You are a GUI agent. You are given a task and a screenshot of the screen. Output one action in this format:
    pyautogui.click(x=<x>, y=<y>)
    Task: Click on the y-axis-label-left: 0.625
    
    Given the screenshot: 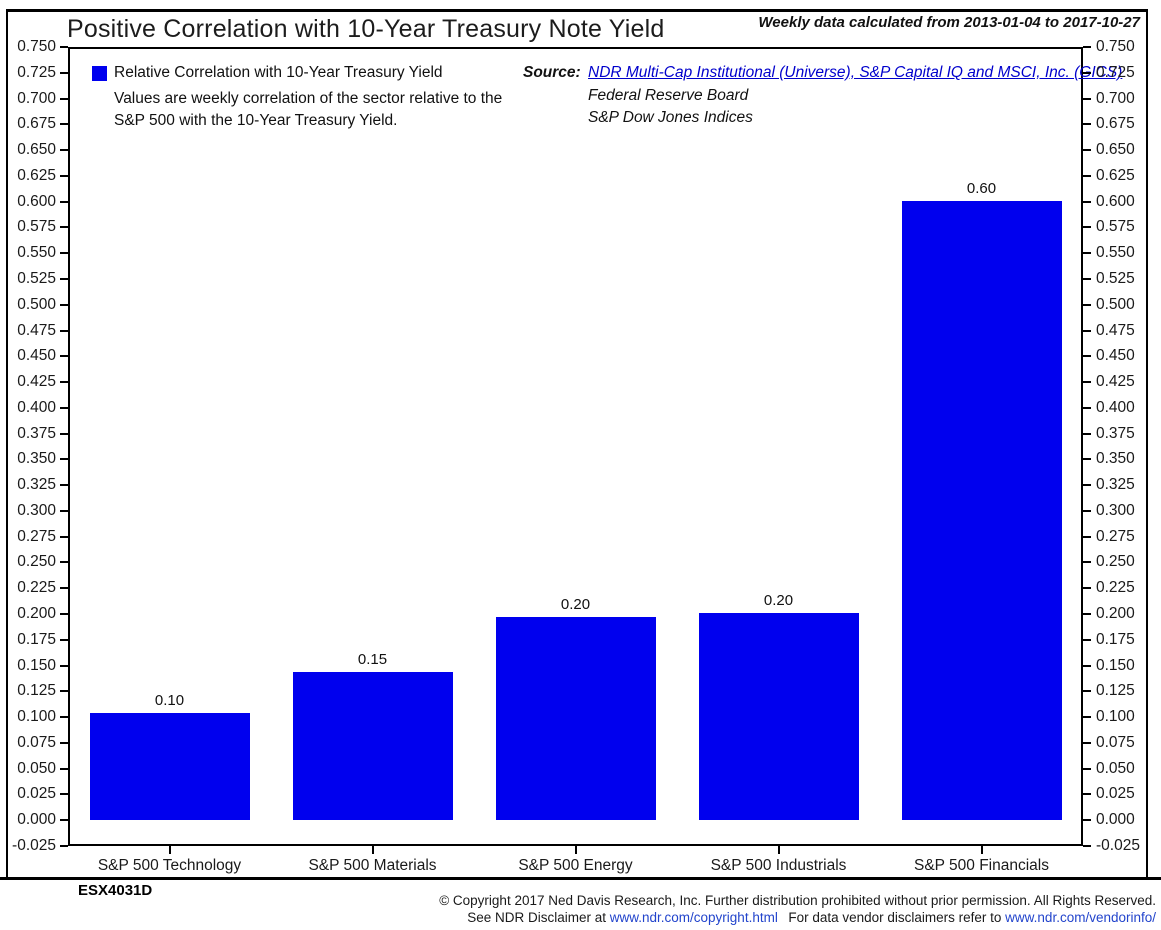 What is the action you would take?
    pyautogui.click(x=36, y=175)
    